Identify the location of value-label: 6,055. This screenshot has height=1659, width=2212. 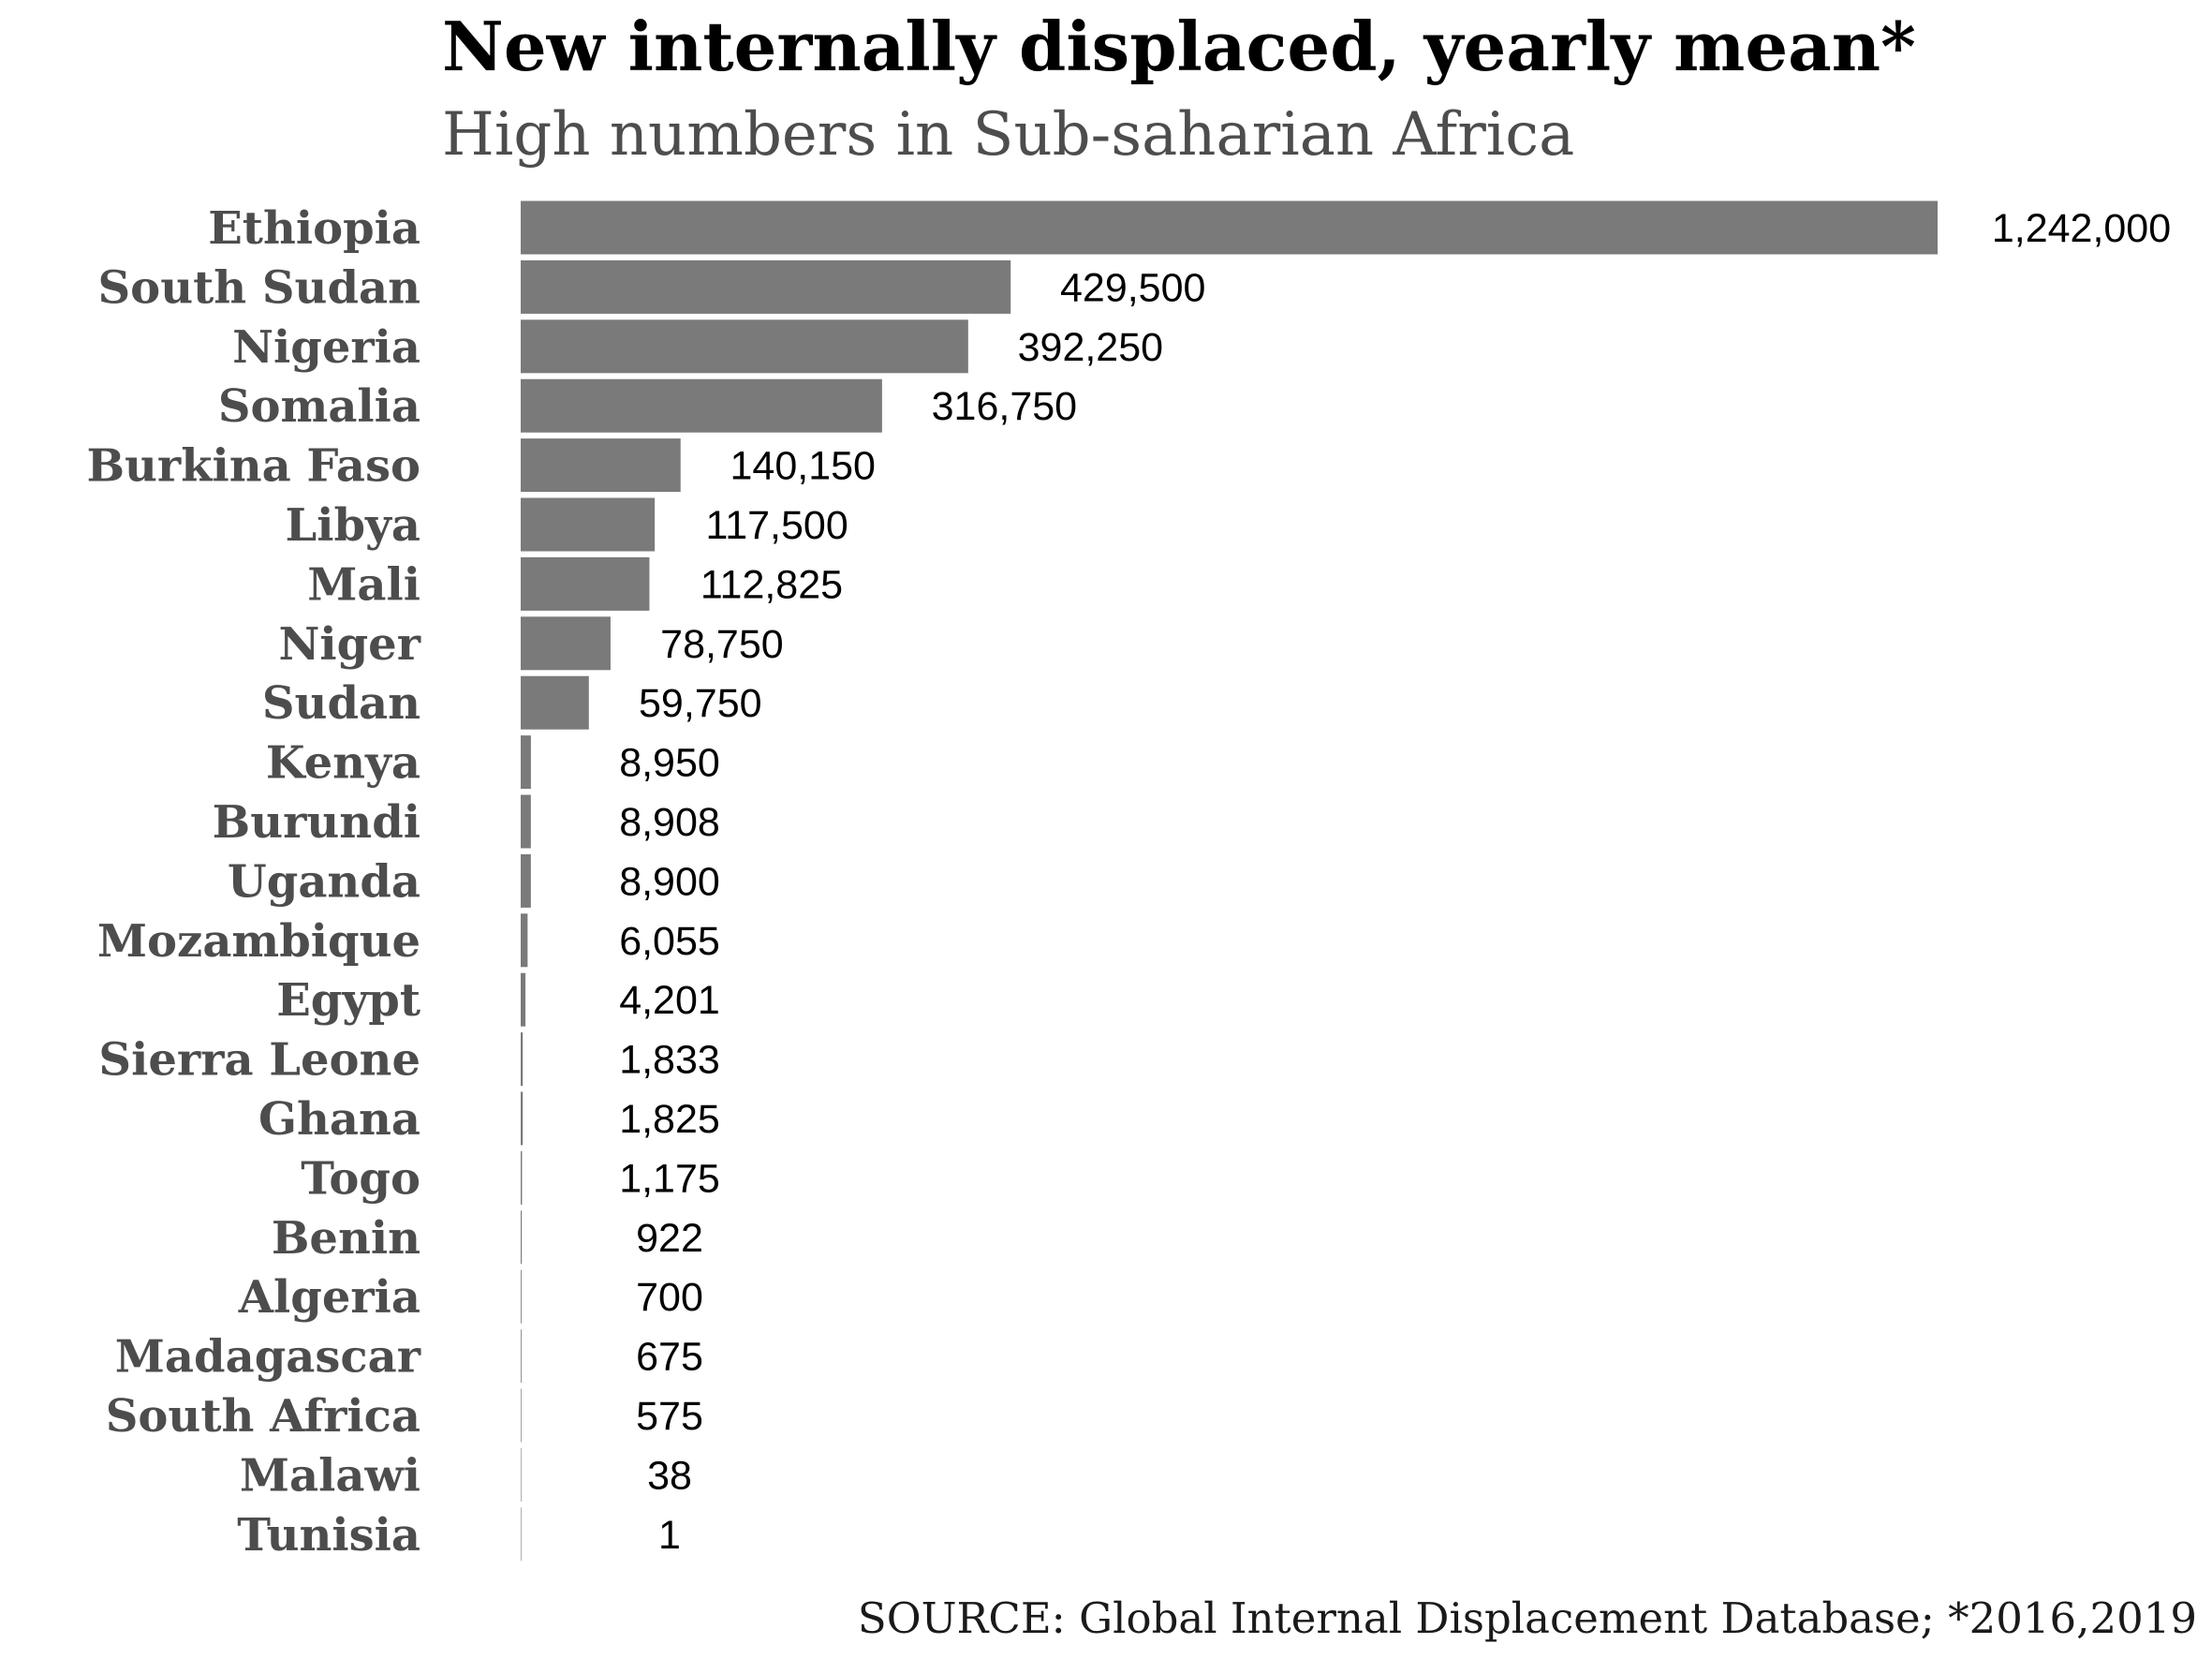
(669, 942).